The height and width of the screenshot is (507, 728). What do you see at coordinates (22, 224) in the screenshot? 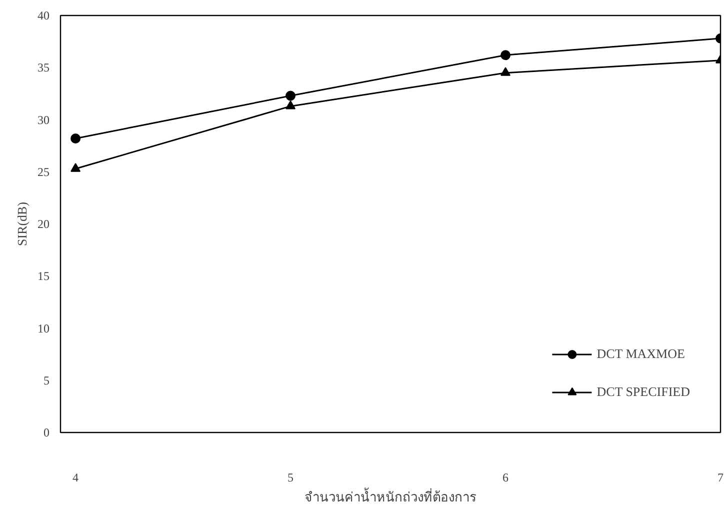
I see `y-axis-title: SIR(dB)` at bounding box center [22, 224].